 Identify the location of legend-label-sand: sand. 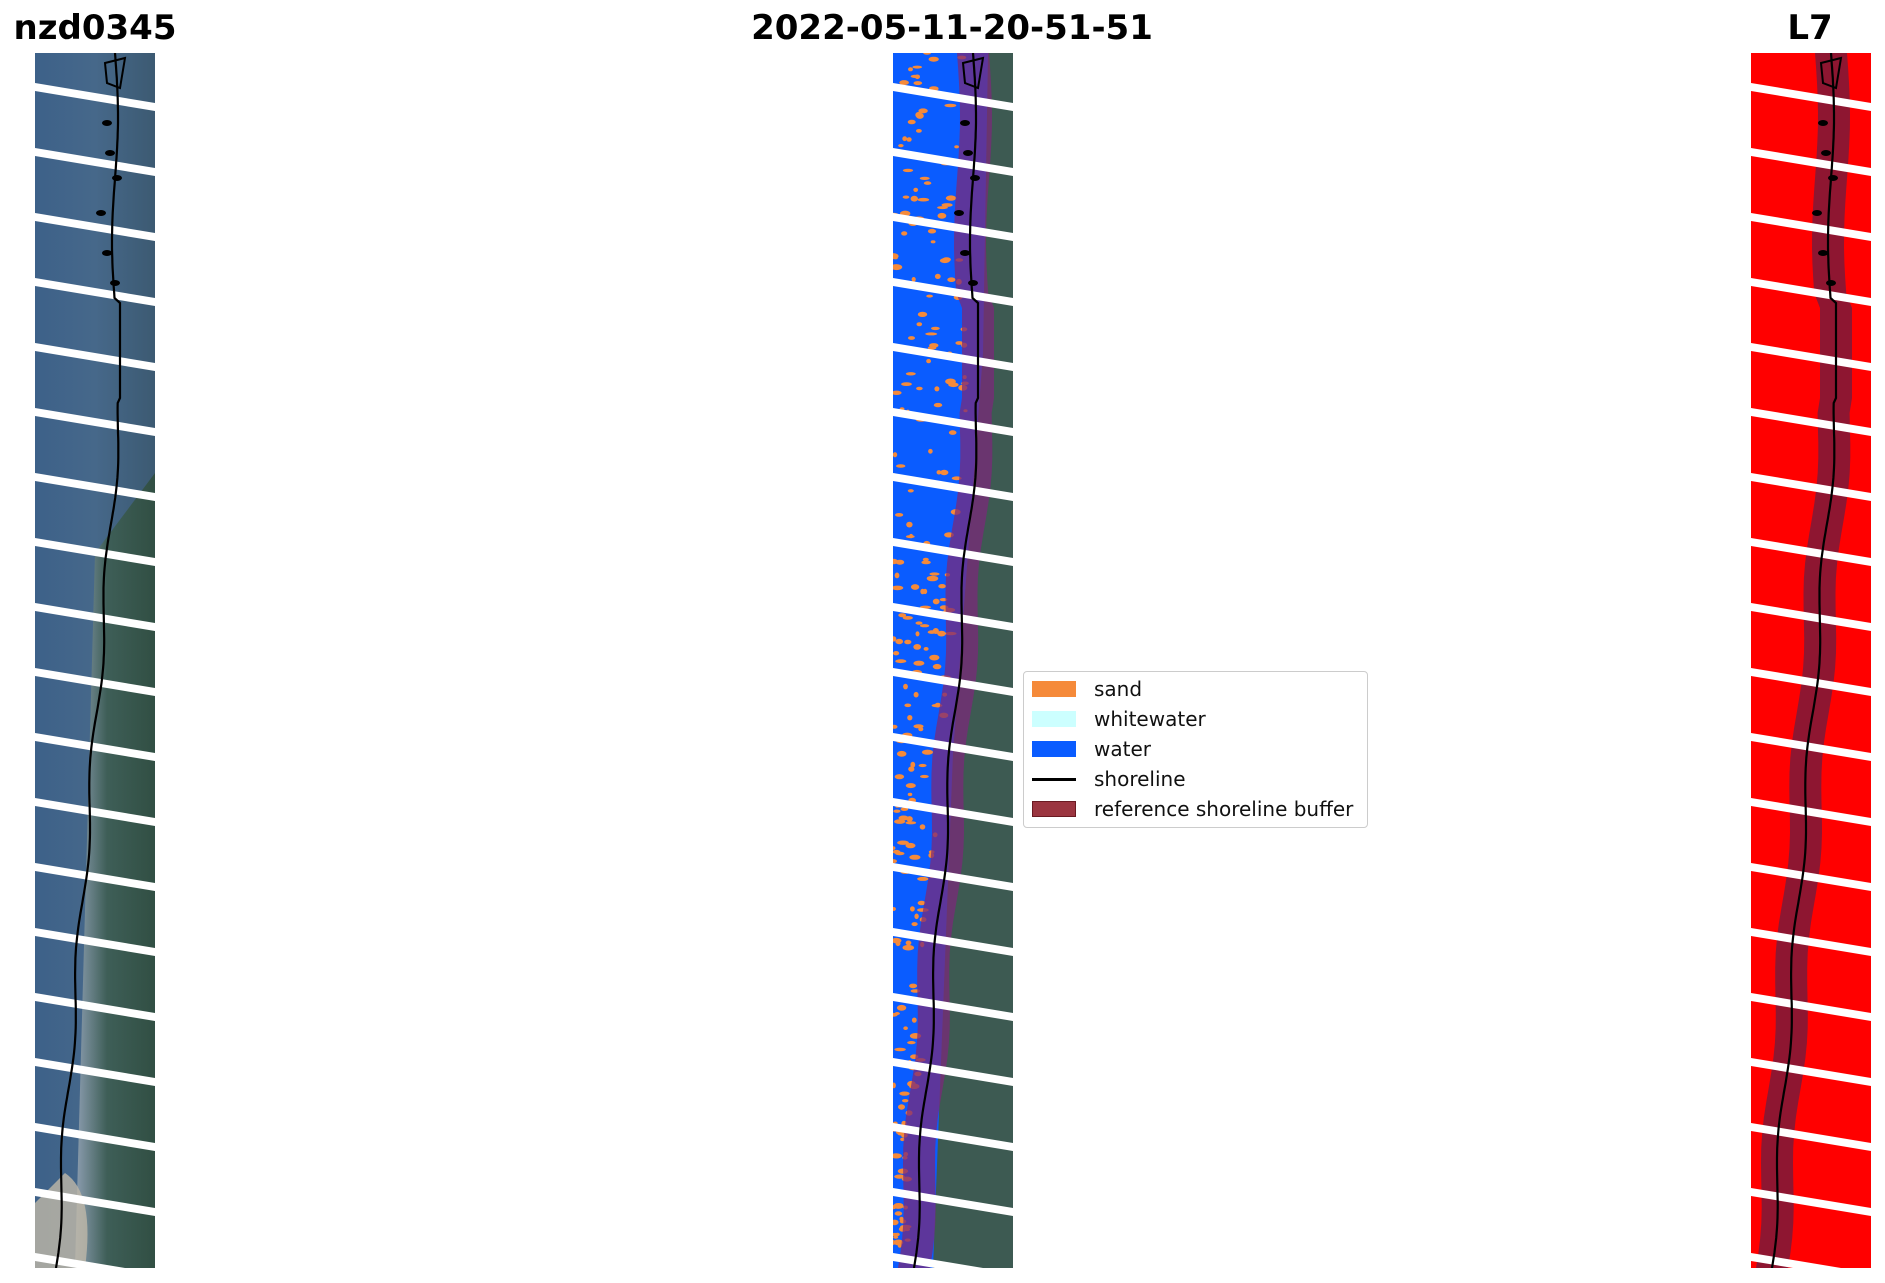
(1118, 689).